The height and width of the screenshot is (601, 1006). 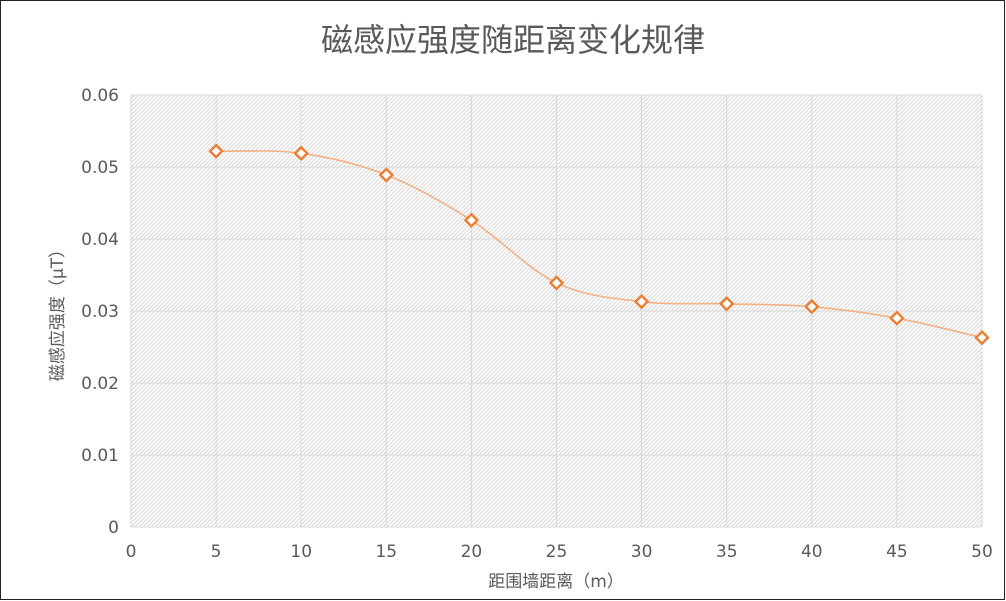 I want to click on y-tick-label: 0, so click(x=113, y=528).